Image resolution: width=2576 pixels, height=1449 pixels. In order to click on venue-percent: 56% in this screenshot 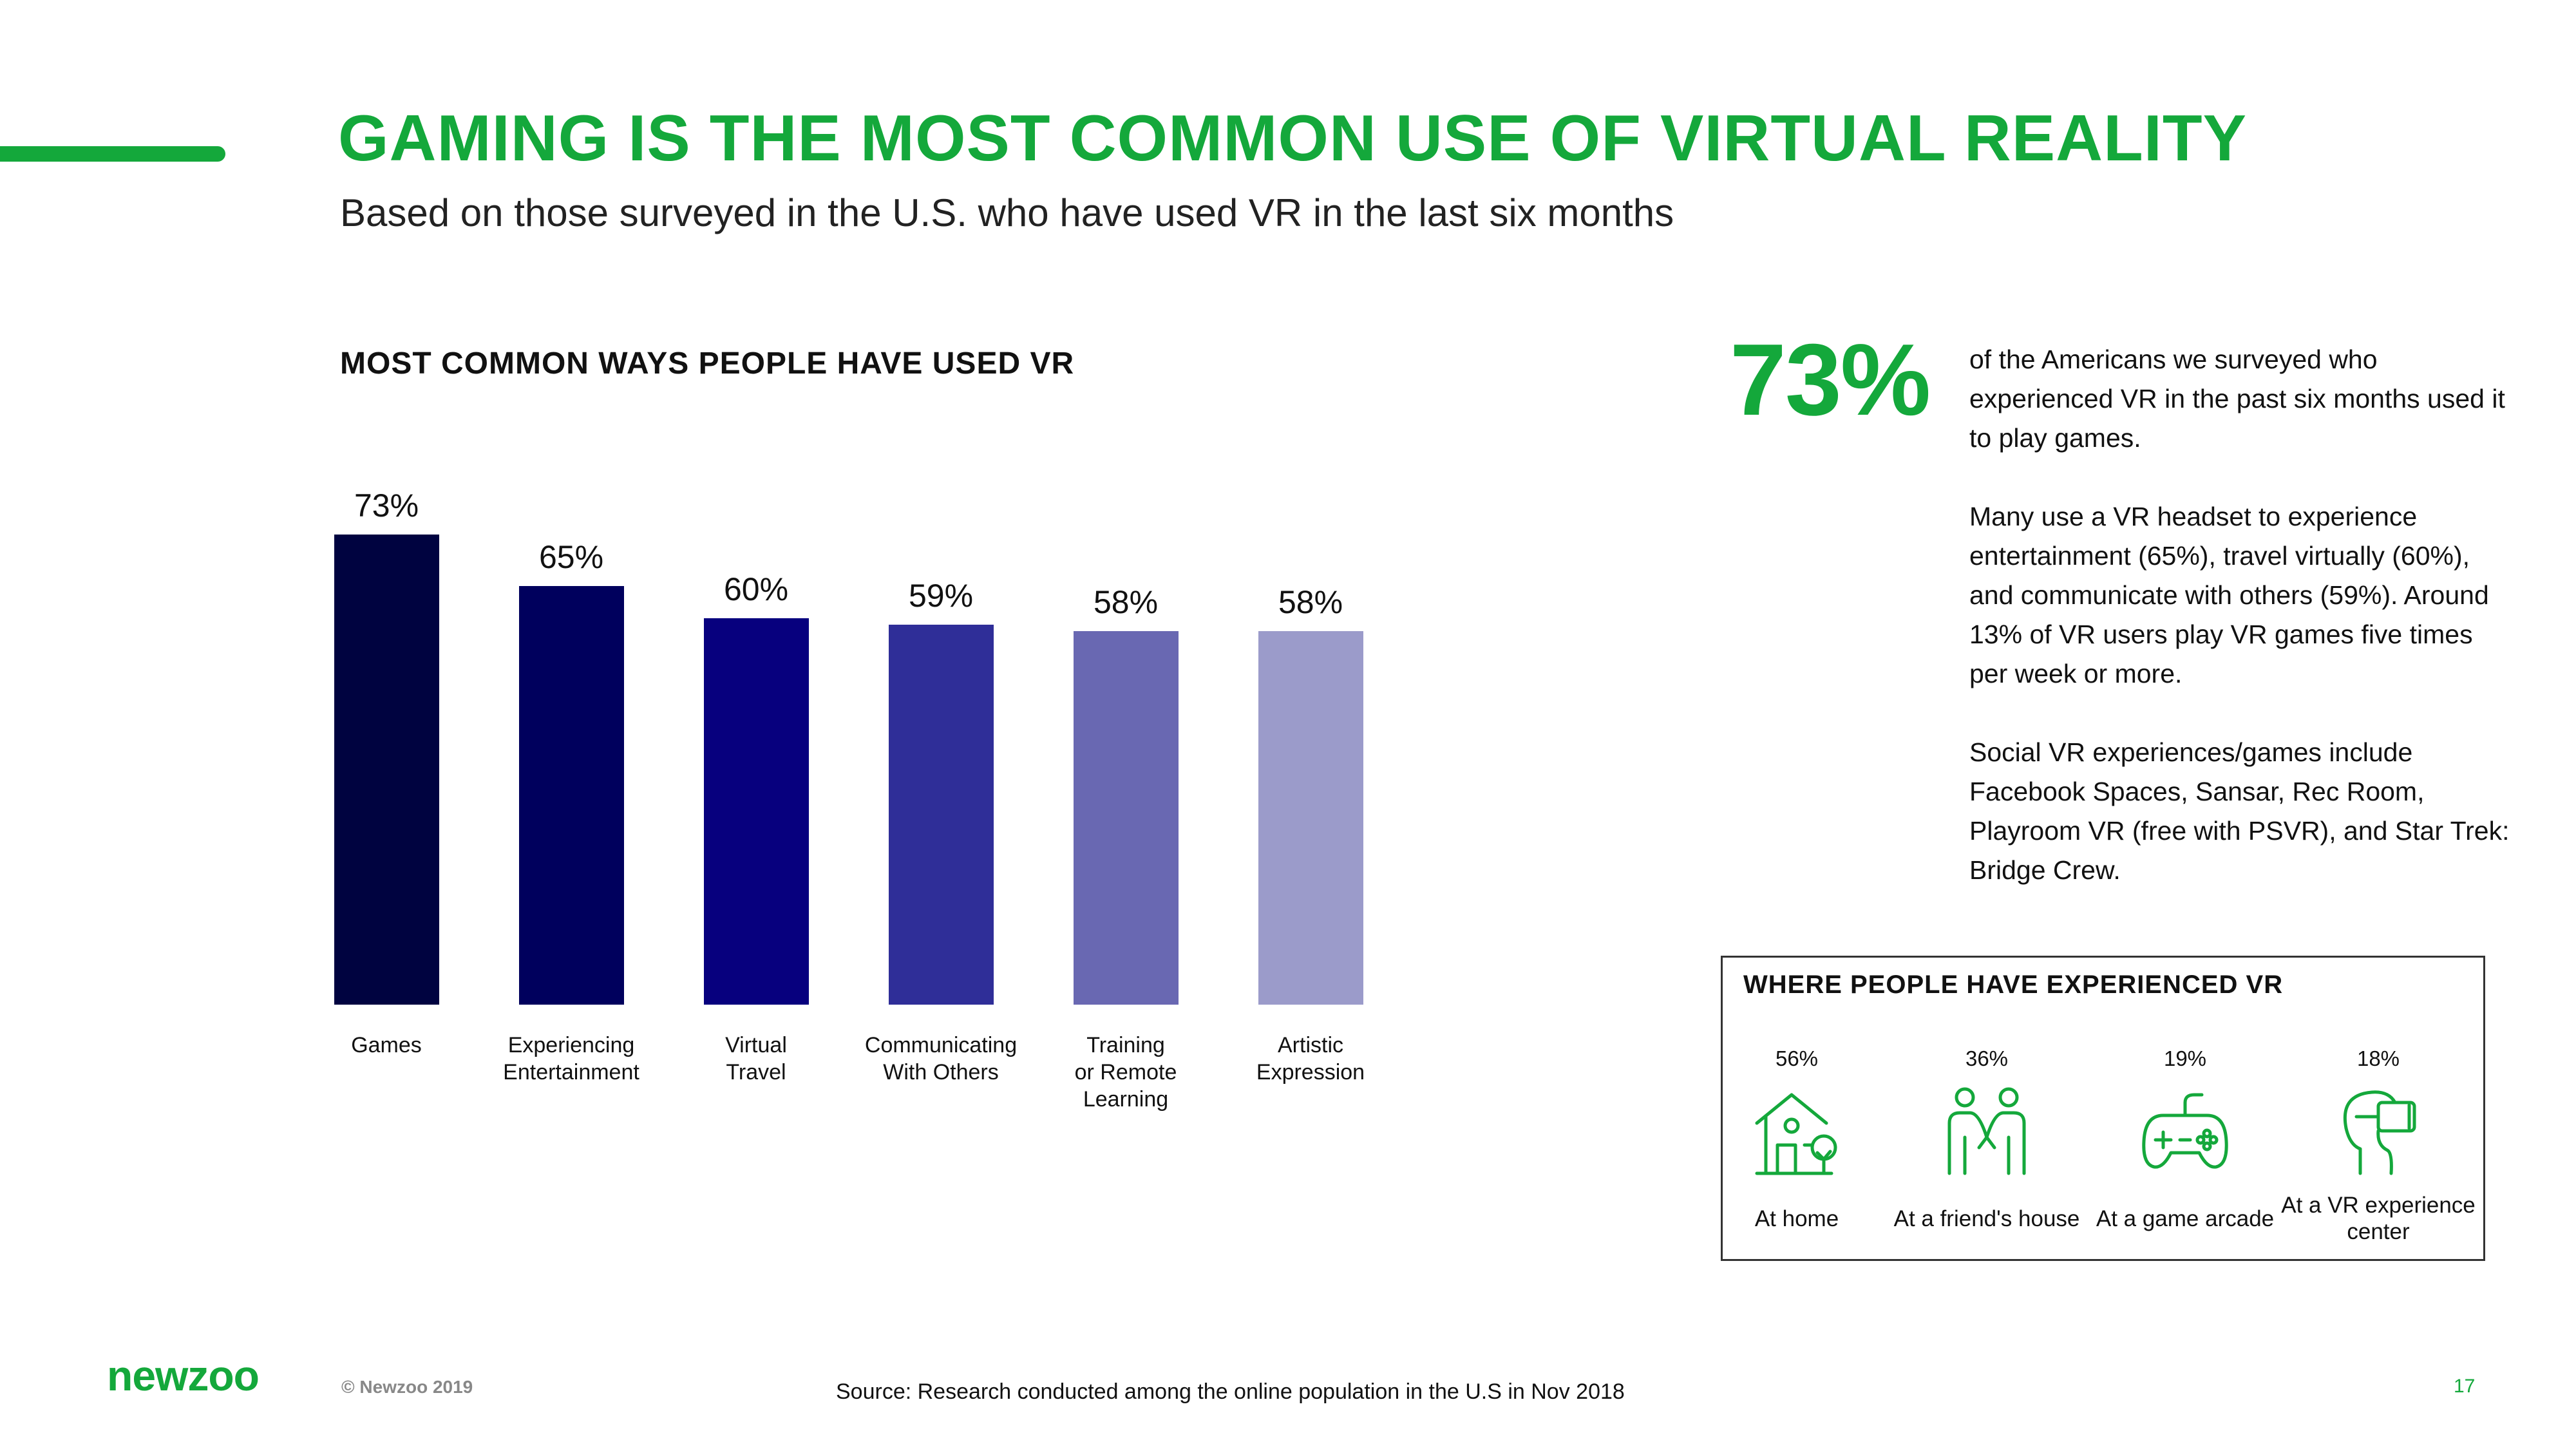, I will do `click(1797, 1058)`.